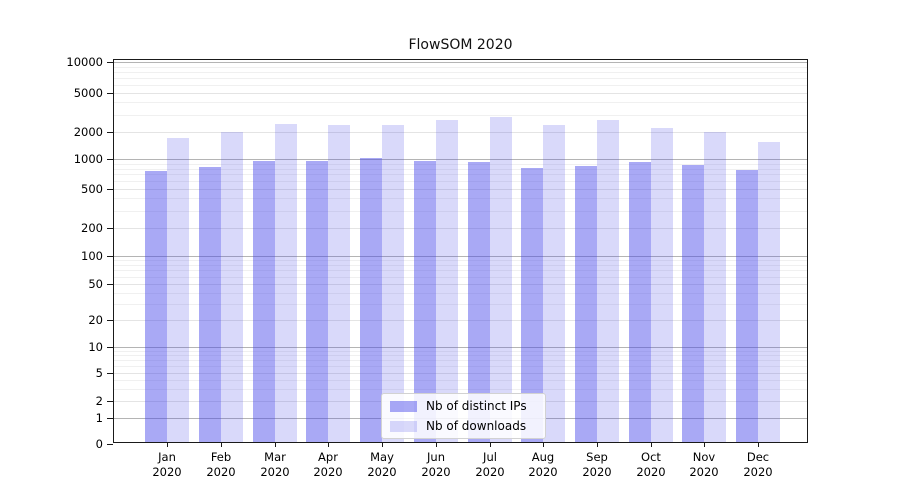  What do you see at coordinates (95, 284) in the screenshot?
I see `y-tick-label: 50` at bounding box center [95, 284].